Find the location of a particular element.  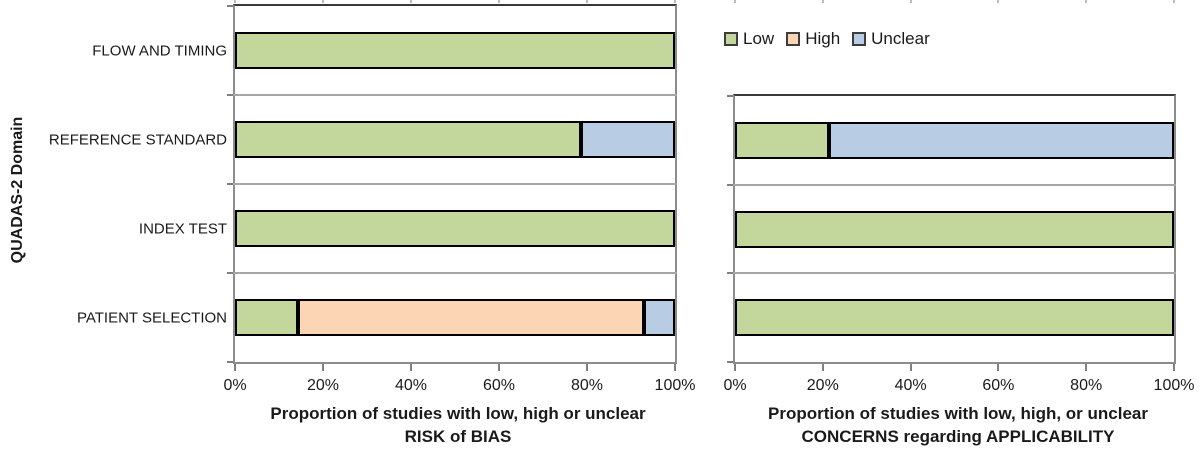

legend: Low High Unclear is located at coordinates (827, 39).